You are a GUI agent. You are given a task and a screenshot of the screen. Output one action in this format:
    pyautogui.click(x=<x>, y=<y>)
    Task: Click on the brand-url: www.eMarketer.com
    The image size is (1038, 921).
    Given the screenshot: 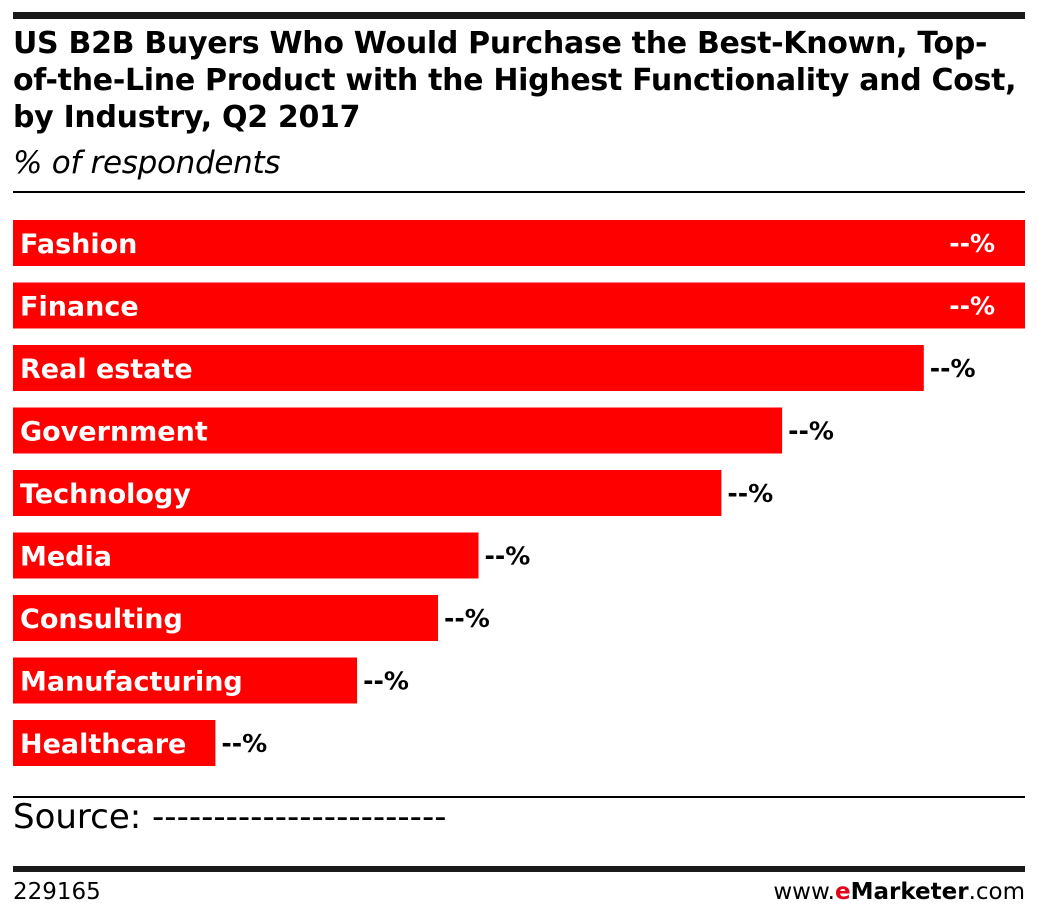 What is the action you would take?
    pyautogui.click(x=899, y=892)
    